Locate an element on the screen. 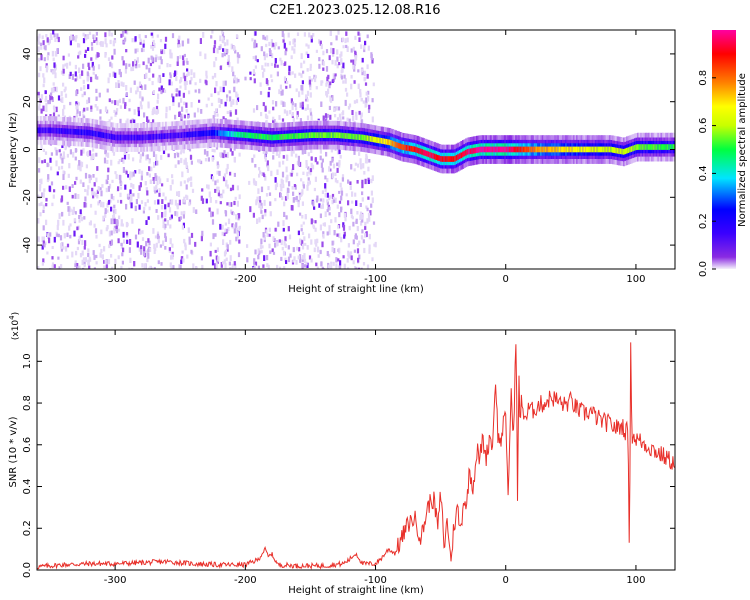 The height and width of the screenshot is (600, 750). y-tick-label: 0.0 is located at coordinates (27, 570).